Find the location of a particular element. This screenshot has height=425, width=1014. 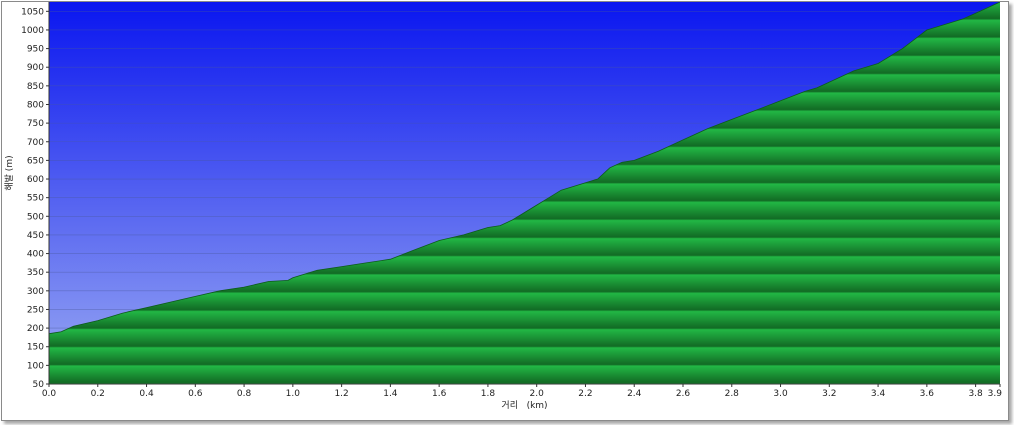

y-tick-label: 1000 is located at coordinates (32, 31).